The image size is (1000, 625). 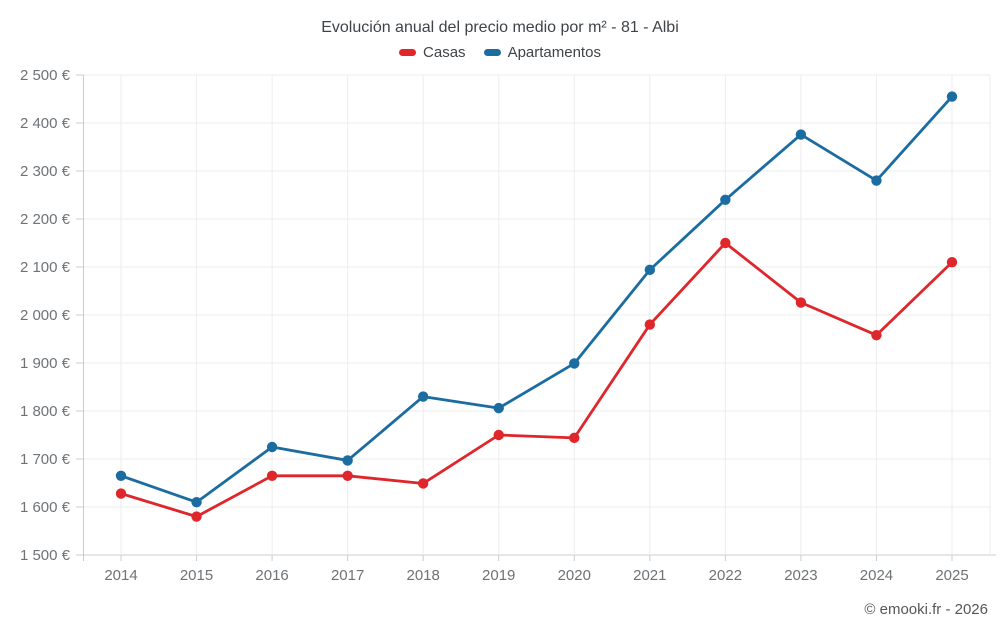 What do you see at coordinates (650, 270) in the screenshot?
I see `data-point-apartamentos-2021` at bounding box center [650, 270].